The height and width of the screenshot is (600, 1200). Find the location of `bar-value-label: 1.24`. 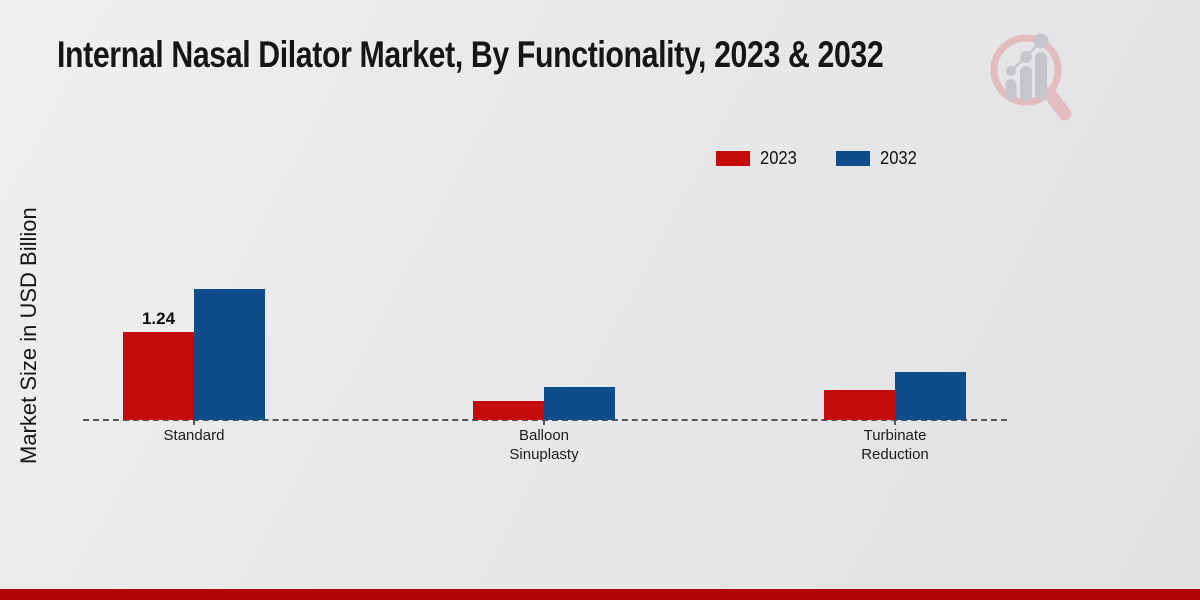

bar-value-label: 1.24 is located at coordinates (158, 318).